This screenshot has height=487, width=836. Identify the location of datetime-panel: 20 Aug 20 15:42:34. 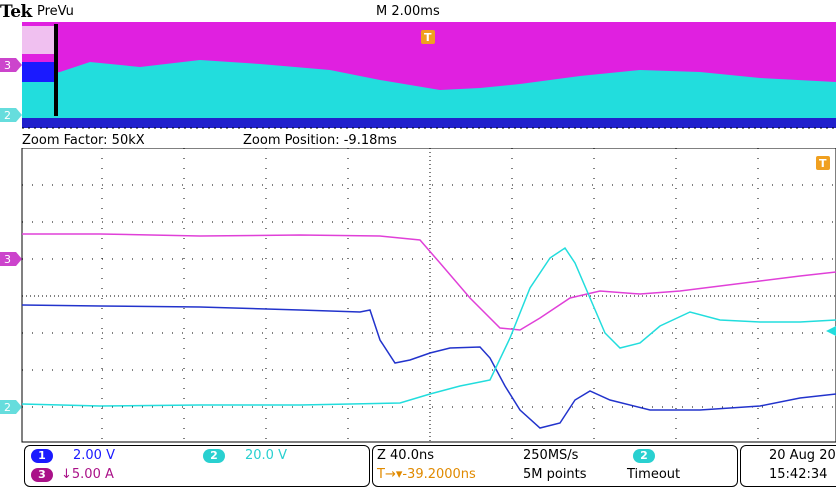
(788, 466).